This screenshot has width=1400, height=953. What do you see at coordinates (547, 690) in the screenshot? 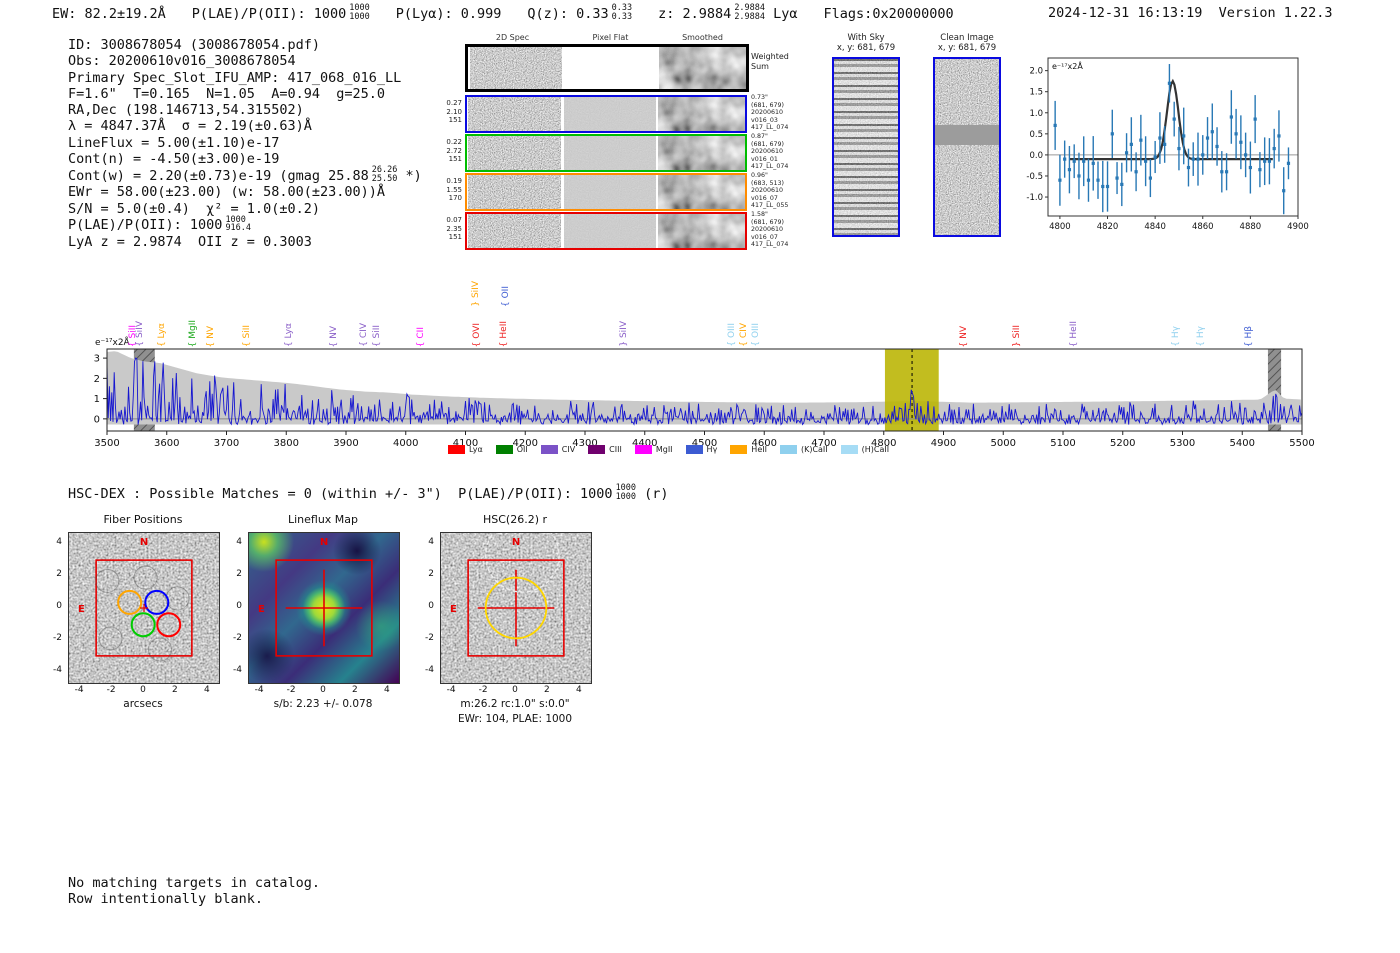
I see `x-tick-label: 2` at bounding box center [547, 690].